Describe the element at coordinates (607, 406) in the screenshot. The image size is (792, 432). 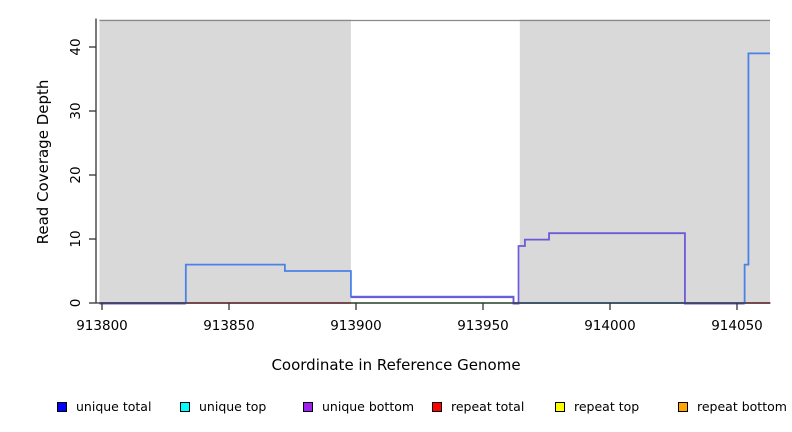
I see `legend-label: repeat top` at that location.